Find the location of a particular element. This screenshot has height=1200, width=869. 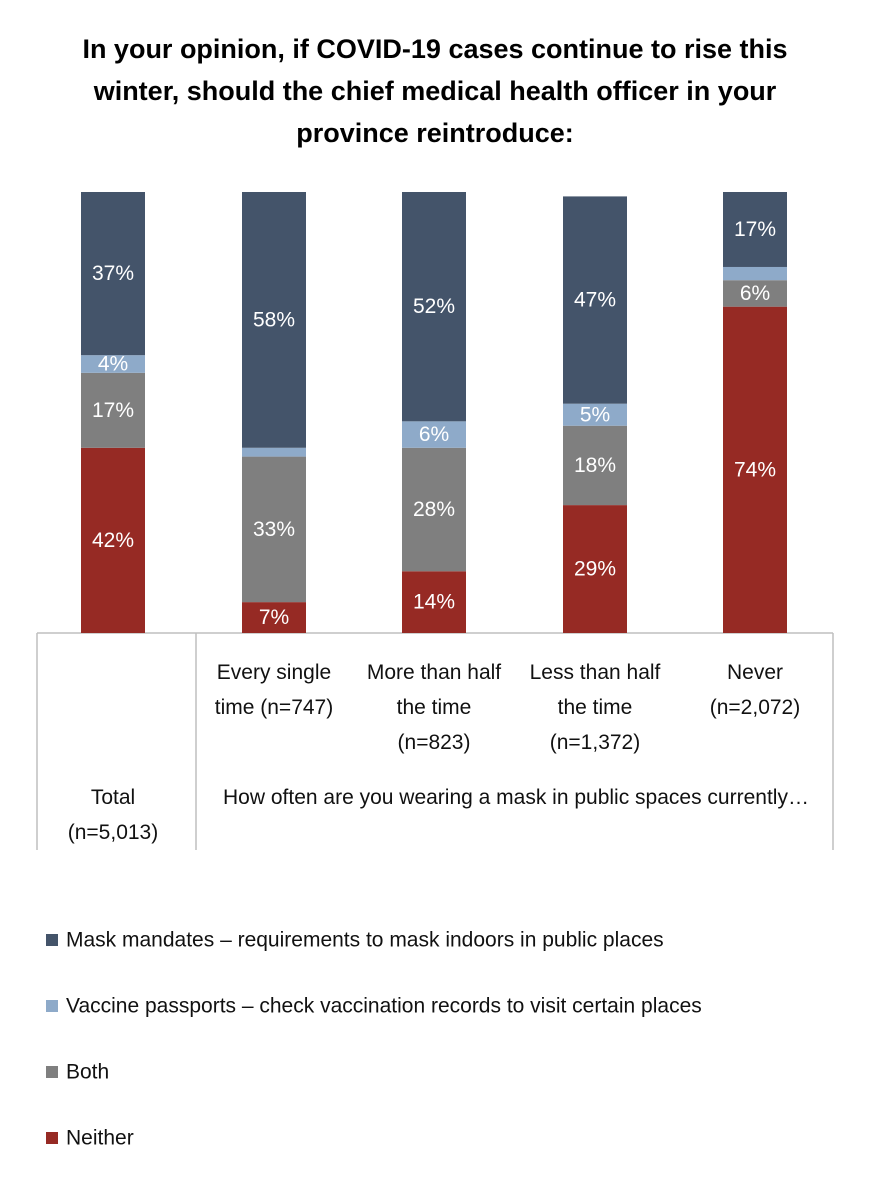

data-label: 29% is located at coordinates (595, 569).